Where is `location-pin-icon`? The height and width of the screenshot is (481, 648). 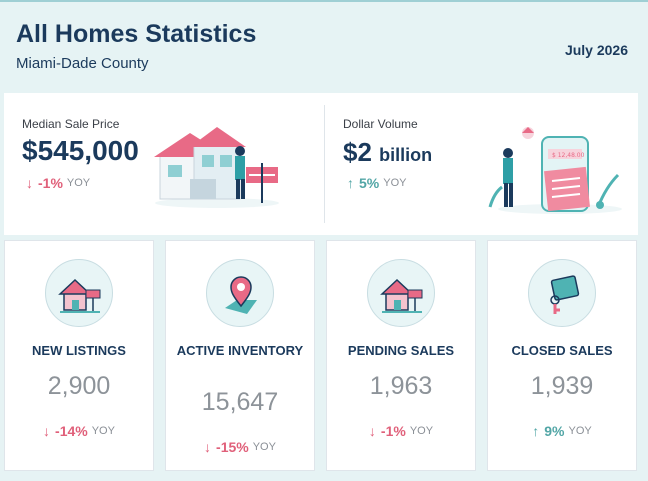
location-pin-icon is located at coordinates (241, 295).